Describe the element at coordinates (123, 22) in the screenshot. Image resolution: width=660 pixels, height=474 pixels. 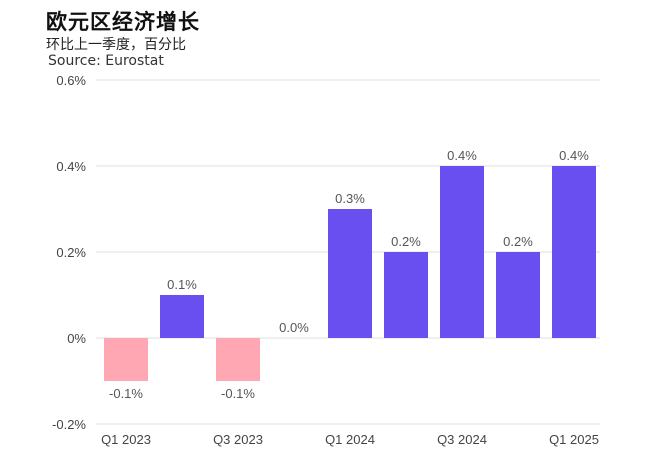
I see `chart-title: 欧元区经济增长` at that location.